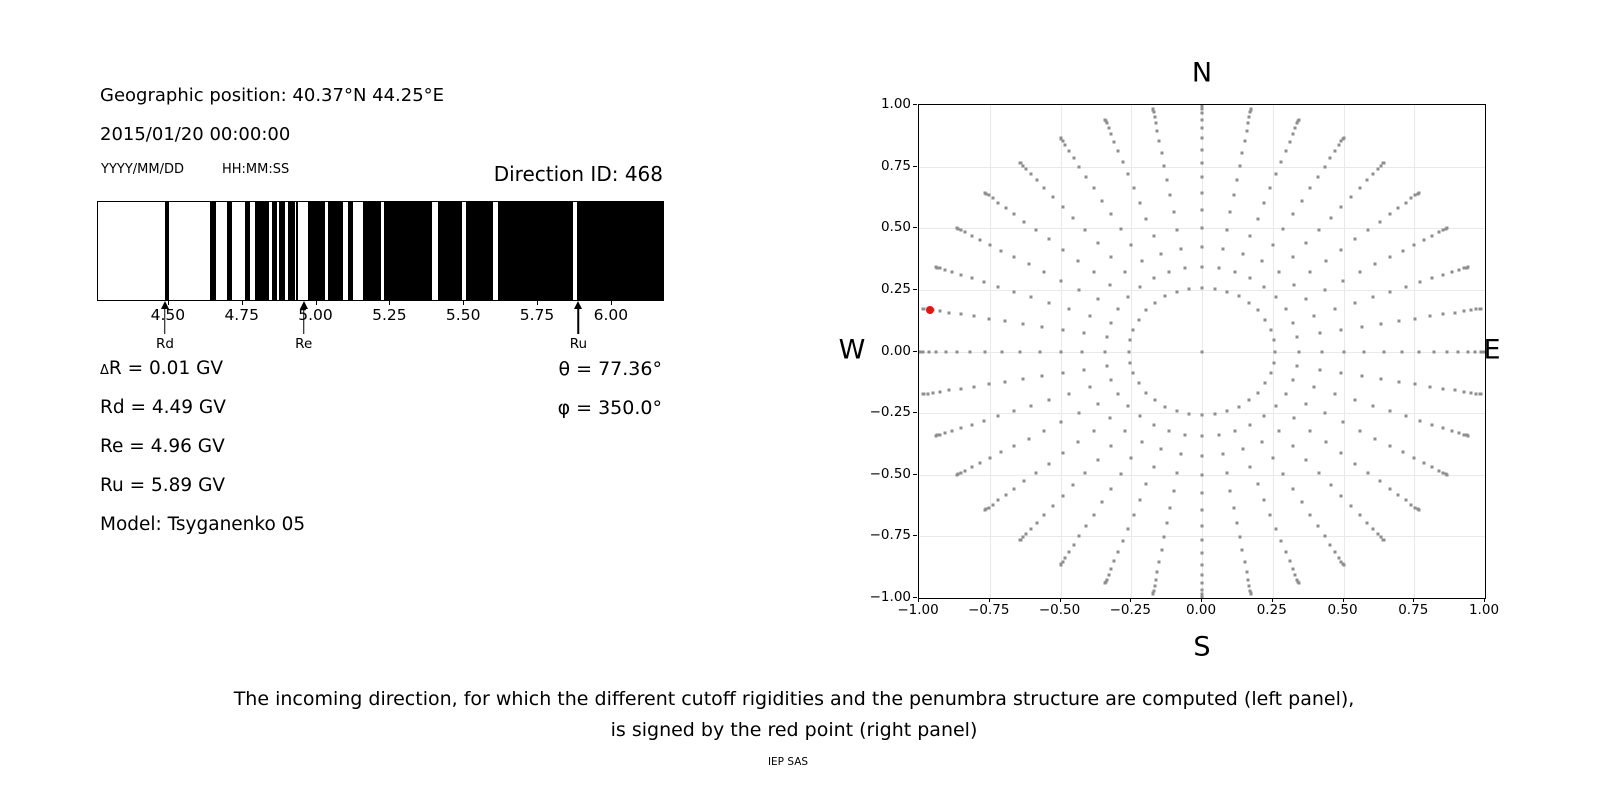 The image size is (1600, 800). Describe the element at coordinates (463, 315) in the screenshot. I see `rigidity-axis-tick-label: 5.50` at that location.